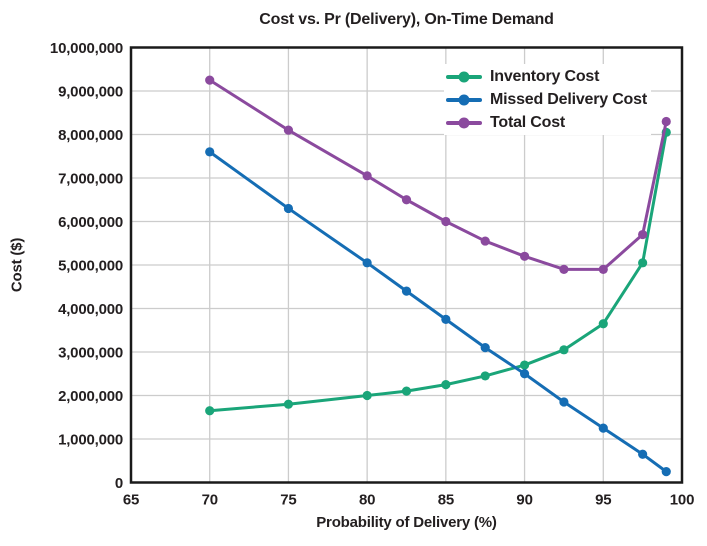 The width and height of the screenshot is (707, 546). Describe the element at coordinates (131, 500) in the screenshot. I see `x-tick-label: 65` at that location.